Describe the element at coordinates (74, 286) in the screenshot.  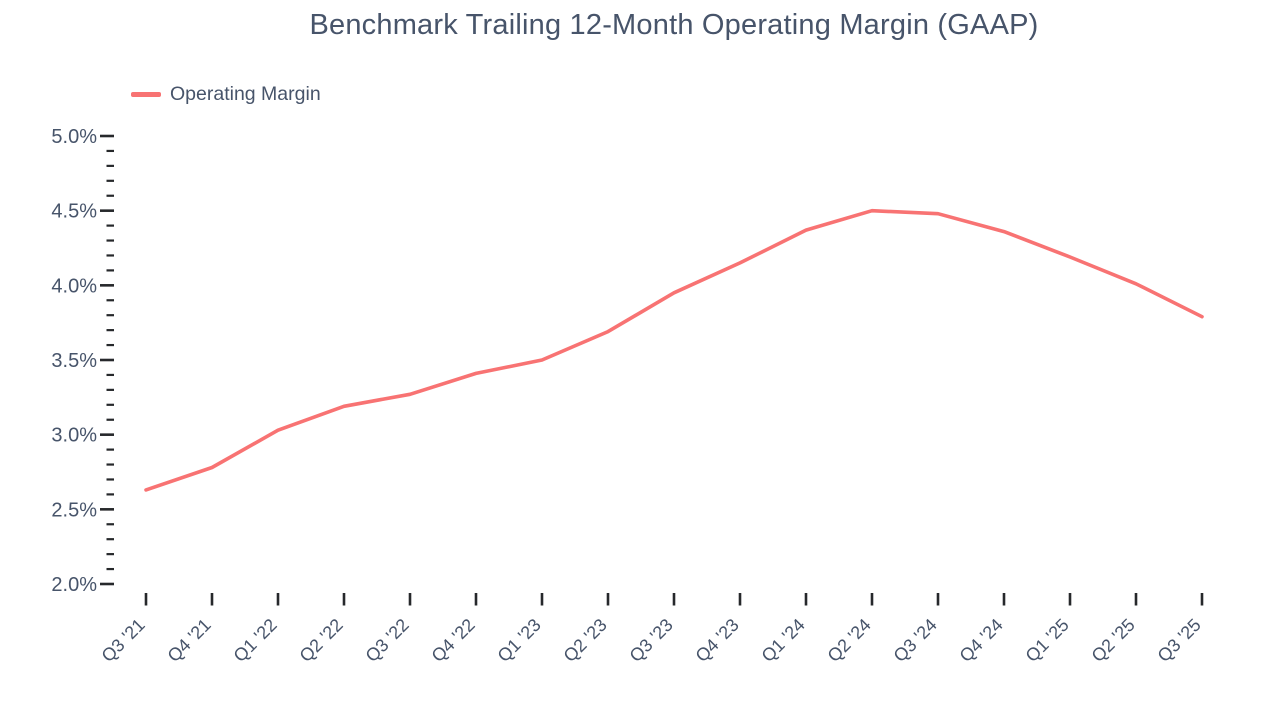
I see `y-axis-tick-label: 4.0%` at that location.